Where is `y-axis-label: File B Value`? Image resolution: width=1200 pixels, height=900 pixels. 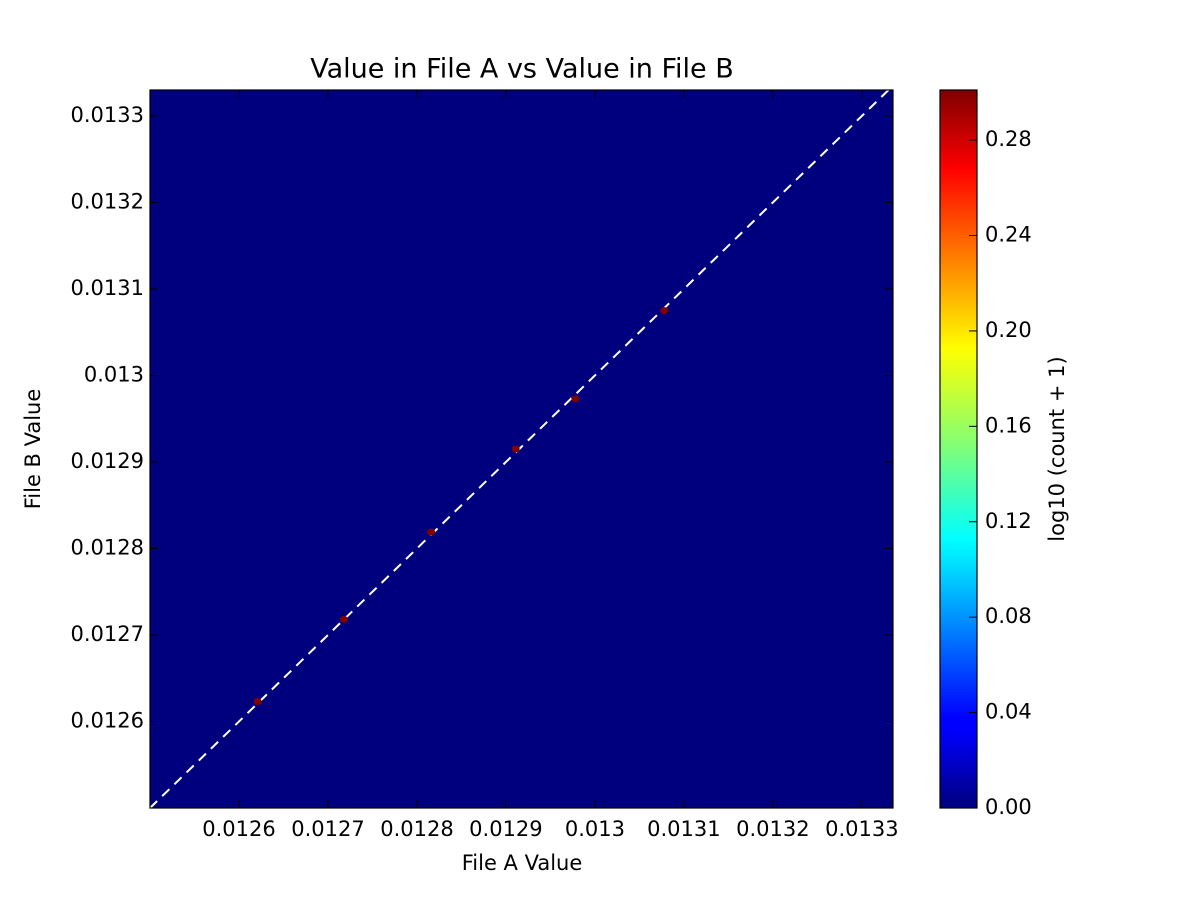 y-axis-label: File B Value is located at coordinates (33, 449).